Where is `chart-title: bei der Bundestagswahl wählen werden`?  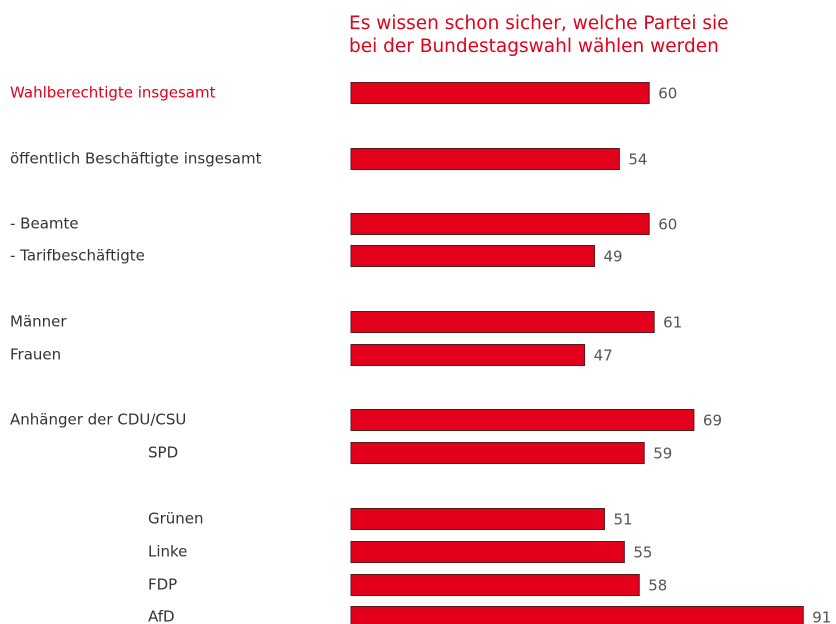 chart-title: bei der Bundestagswahl wählen werden is located at coordinates (534, 46).